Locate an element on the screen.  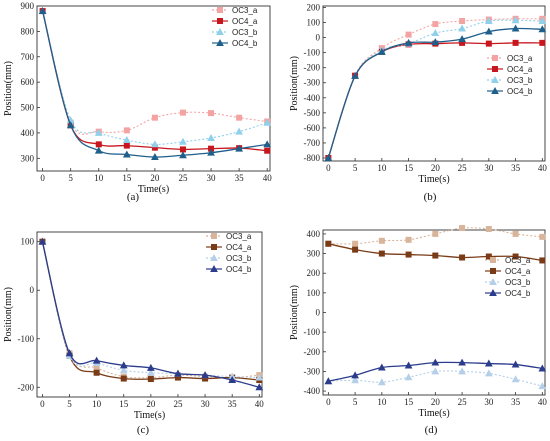
y-tick-label: 0 is located at coordinates (318, 313).